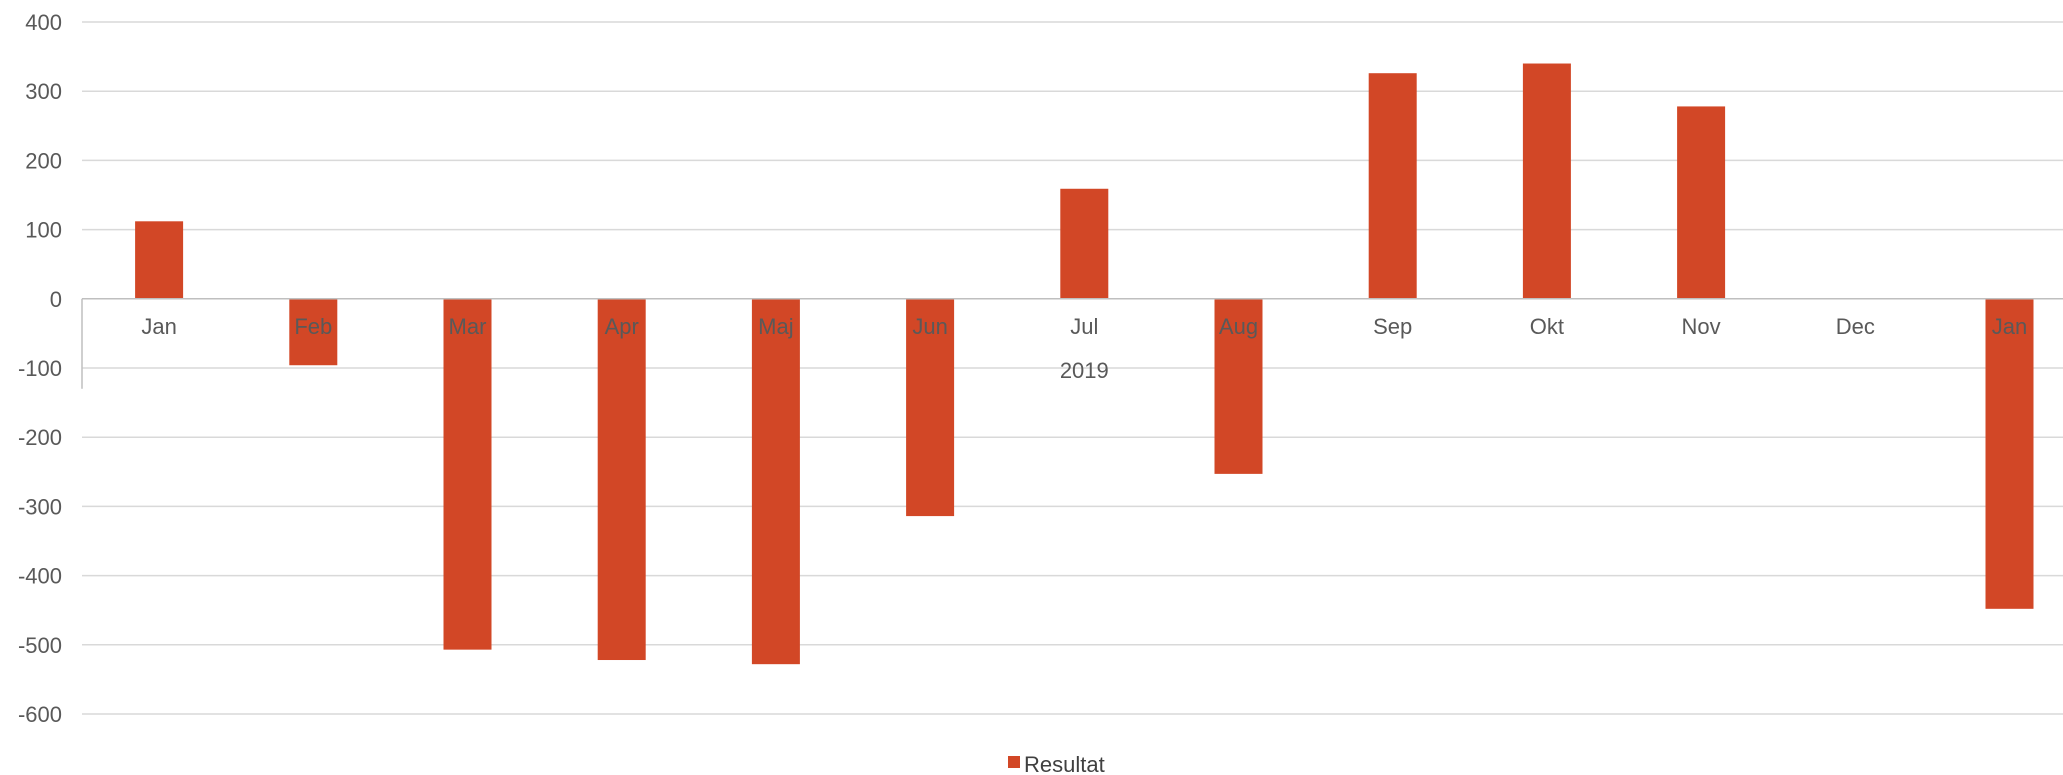 The width and height of the screenshot is (2063, 775). Describe the element at coordinates (43, 230) in the screenshot. I see `y-tick-label: 100` at that location.